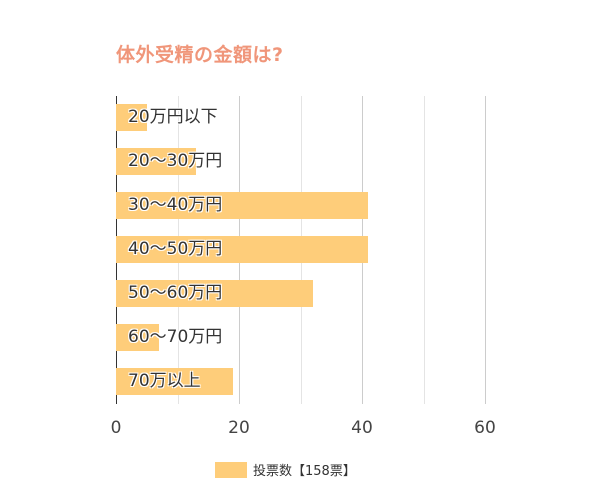 This screenshot has height=500, width=600. I want to click on bar-label: 50～60万円, so click(175, 293).